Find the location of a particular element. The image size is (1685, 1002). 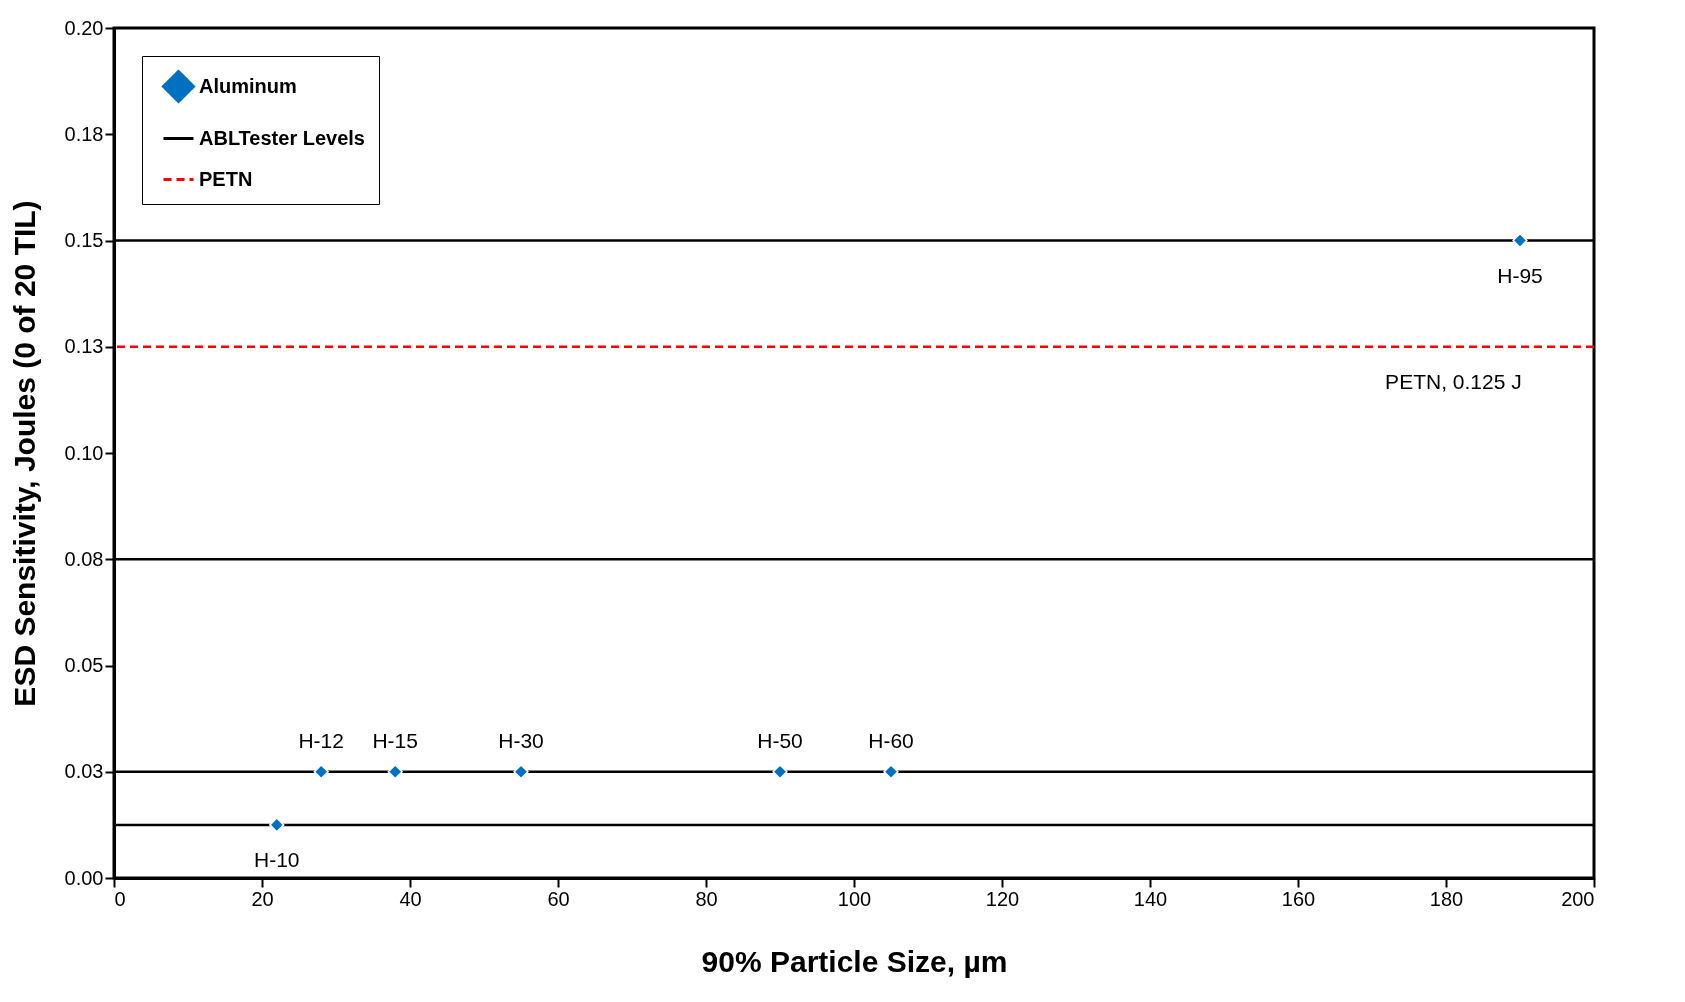

annotation: PETN, 0.125 J is located at coordinates (1453, 381).